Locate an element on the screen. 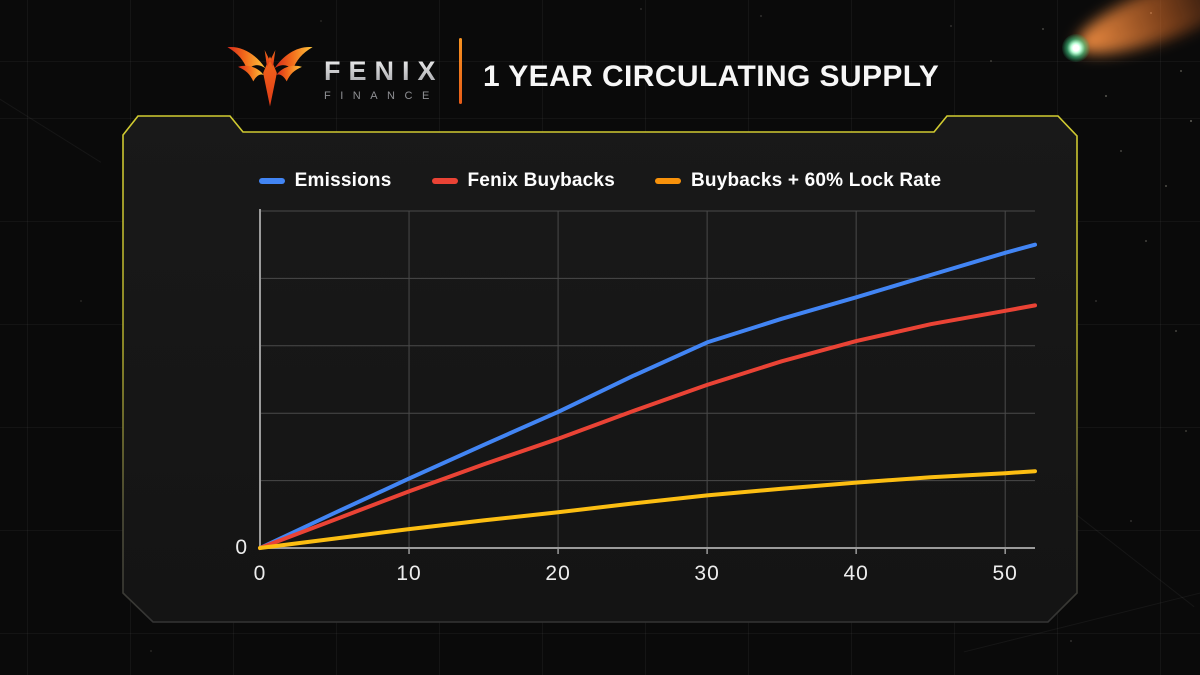  x-tick-label: 50 is located at coordinates (1005, 573).